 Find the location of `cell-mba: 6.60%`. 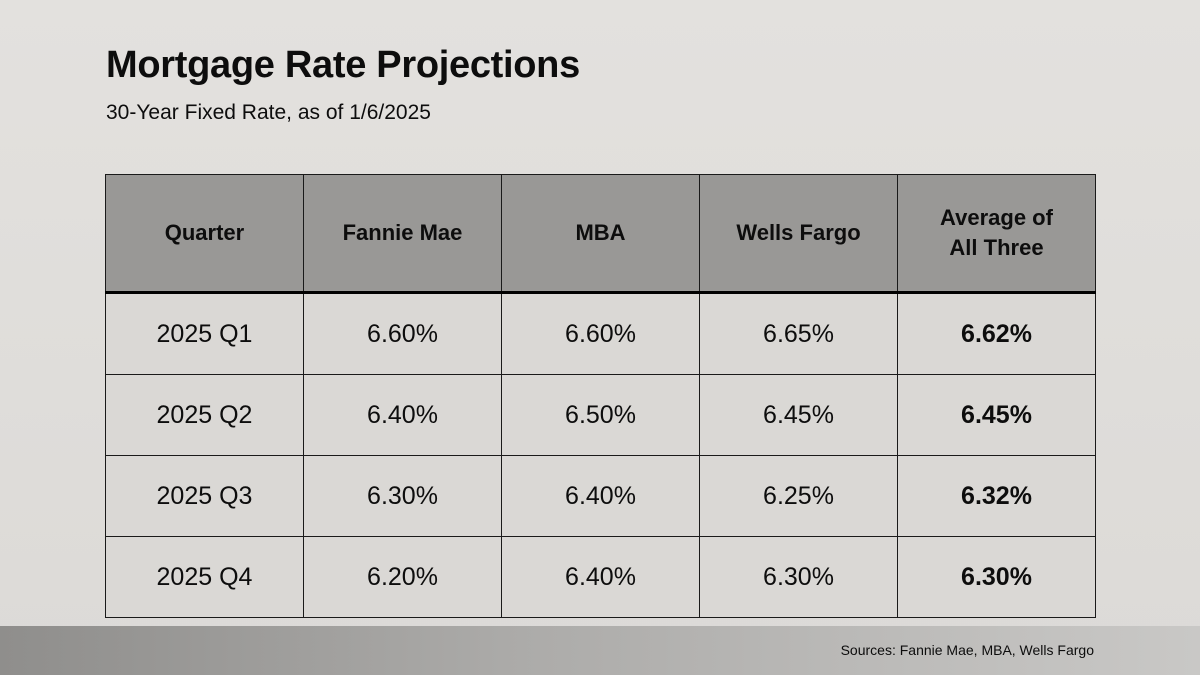

cell-mba: 6.60% is located at coordinates (600, 333).